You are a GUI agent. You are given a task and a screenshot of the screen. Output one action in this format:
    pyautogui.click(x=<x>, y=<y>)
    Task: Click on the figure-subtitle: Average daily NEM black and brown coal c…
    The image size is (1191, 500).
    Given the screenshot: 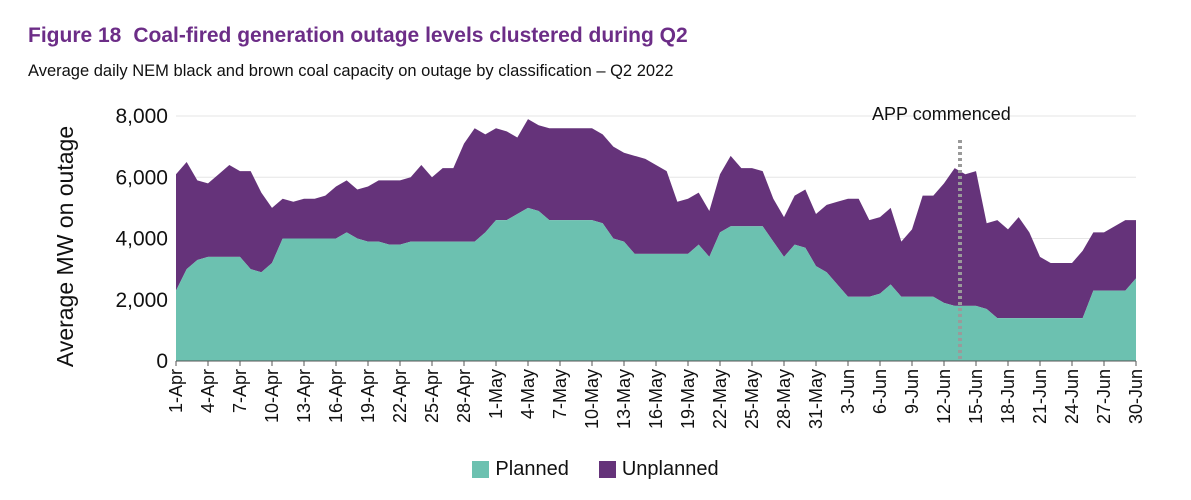 What is the action you would take?
    pyautogui.click(x=351, y=71)
    